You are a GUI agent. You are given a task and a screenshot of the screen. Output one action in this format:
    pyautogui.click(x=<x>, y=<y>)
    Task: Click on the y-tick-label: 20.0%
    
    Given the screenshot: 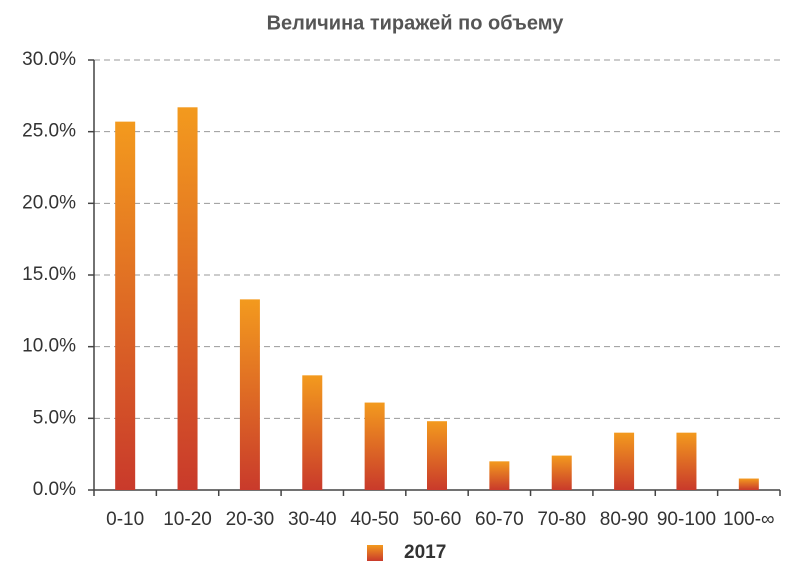 What is the action you would take?
    pyautogui.click(x=49, y=202)
    